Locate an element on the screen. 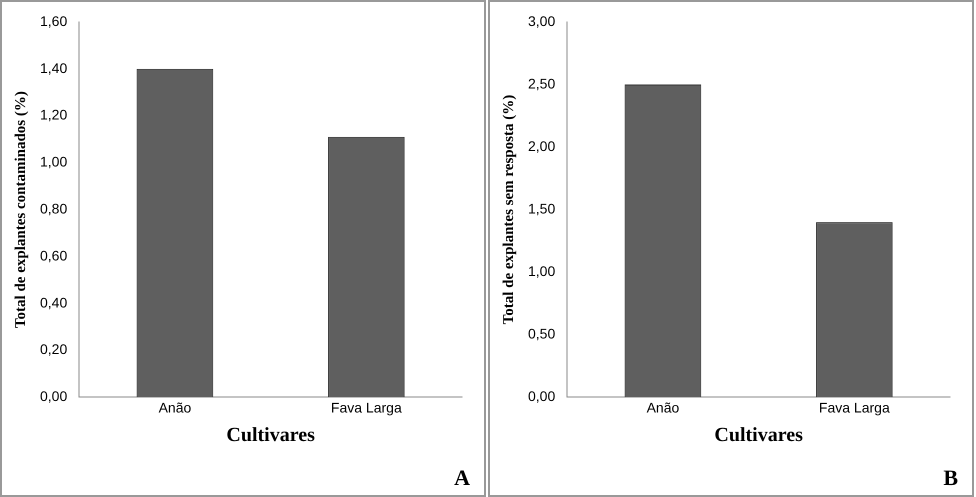 The width and height of the screenshot is (976, 497). y-tick-label: 0,60 is located at coordinates (54, 255).